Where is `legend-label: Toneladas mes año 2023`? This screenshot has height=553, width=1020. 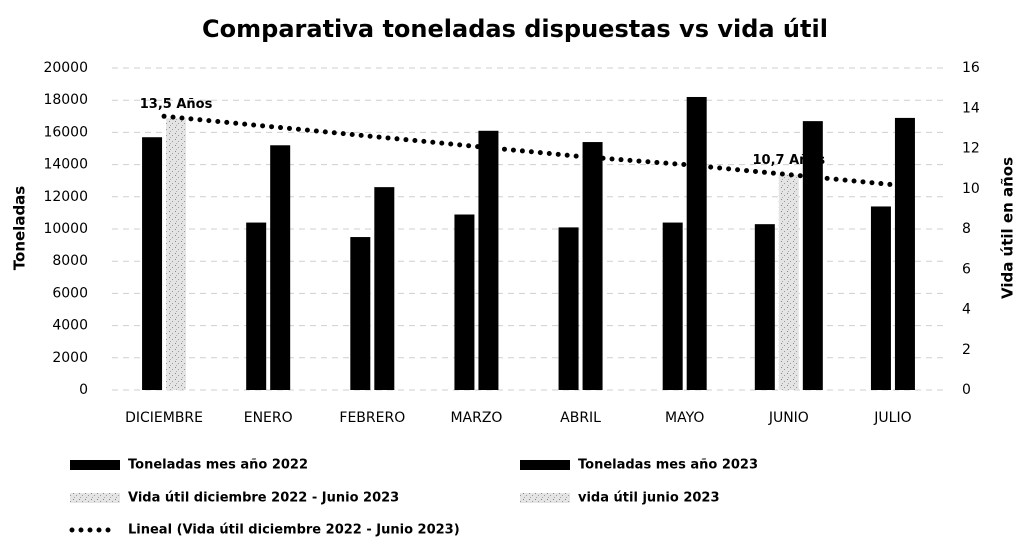 legend-label: Toneladas mes año 2023 is located at coordinates (668, 465).